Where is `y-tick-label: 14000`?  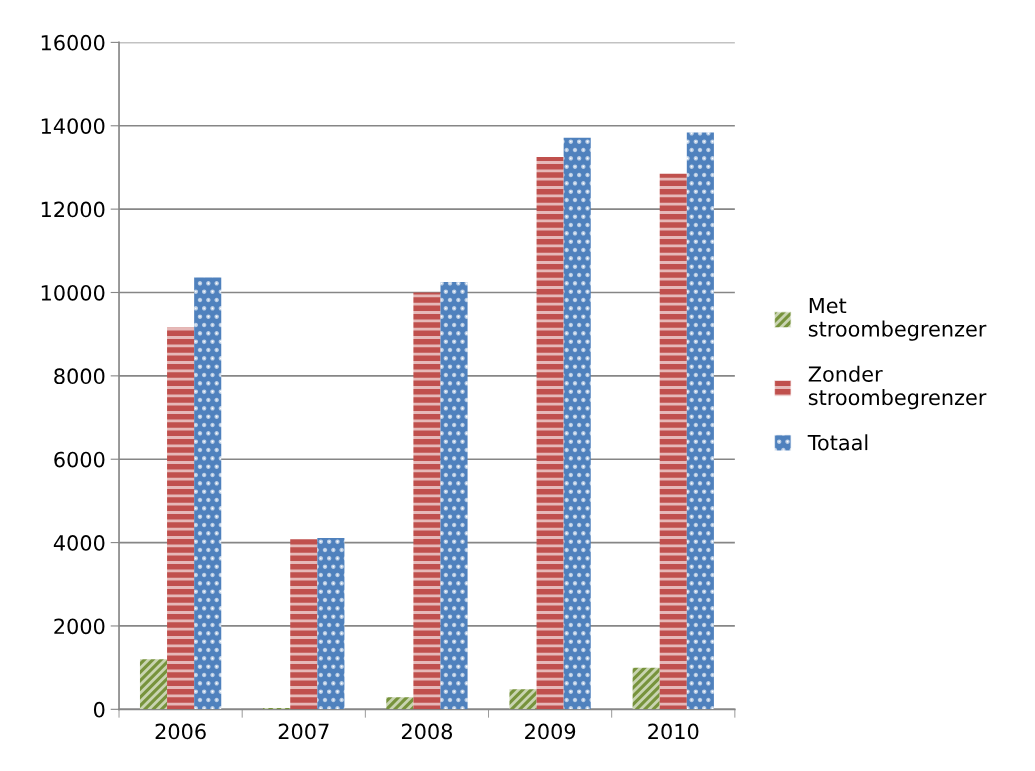
y-tick-label: 14000 is located at coordinates (73, 126).